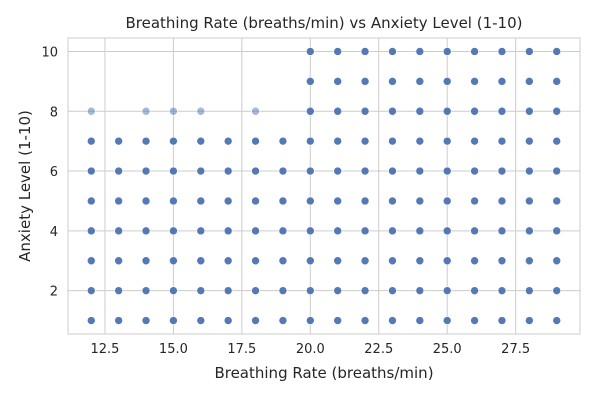 The width and height of the screenshot is (600, 404). What do you see at coordinates (310, 349) in the screenshot?
I see `x-tick-labels: 12.5 15.0 17.5 20.0 22.5 25.0 27.5` at bounding box center [310, 349].